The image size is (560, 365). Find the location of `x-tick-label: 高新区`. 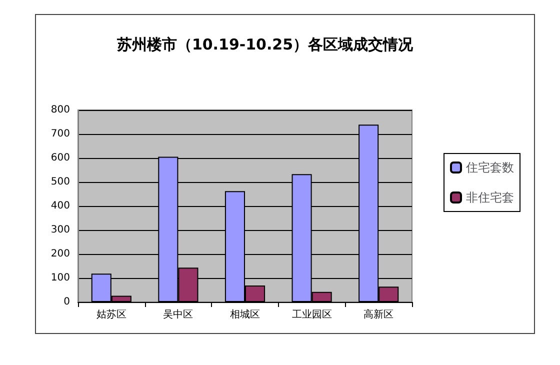

x-tick-label: 高新区 is located at coordinates (379, 314).